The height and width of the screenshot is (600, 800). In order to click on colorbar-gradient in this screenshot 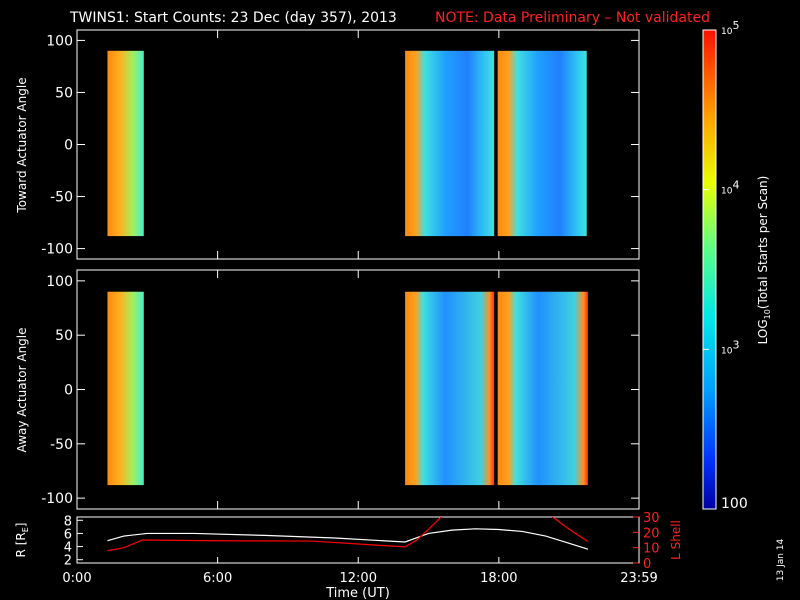, I will do `click(709, 269)`.